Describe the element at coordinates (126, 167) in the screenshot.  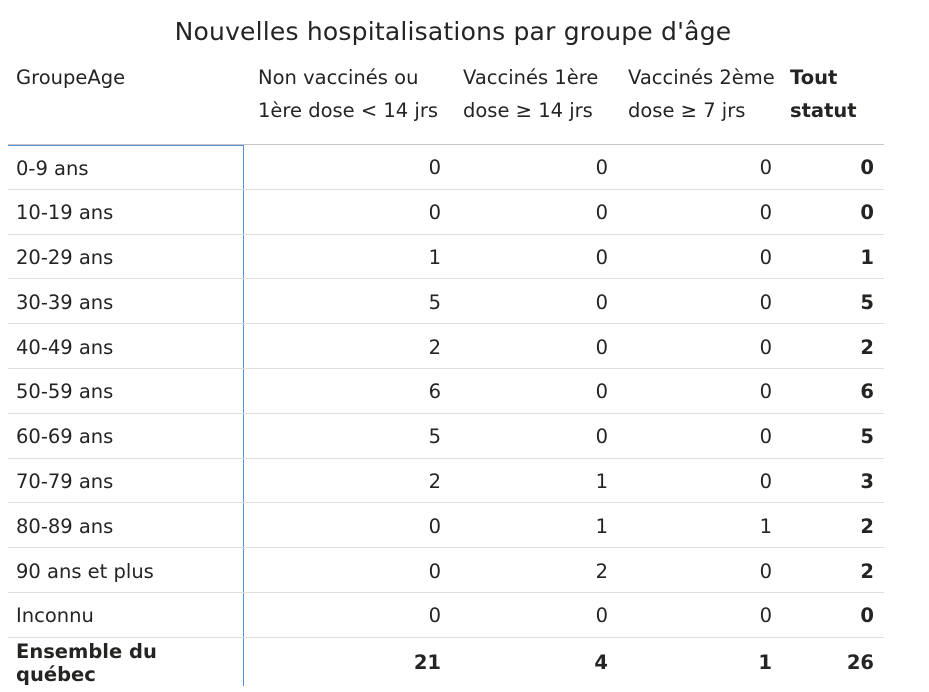
I see `row-label-groupeage: 0-9 ans` at that location.